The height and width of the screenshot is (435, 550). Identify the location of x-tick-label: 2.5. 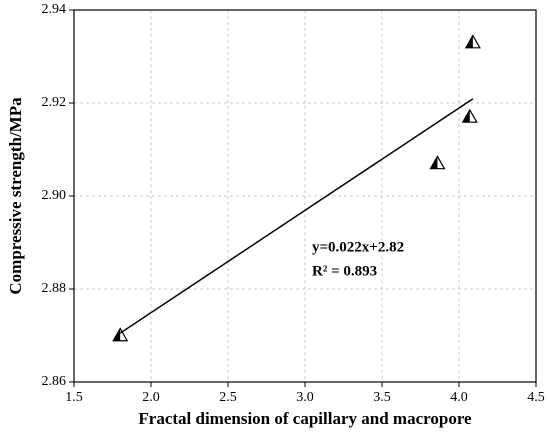
(228, 397).